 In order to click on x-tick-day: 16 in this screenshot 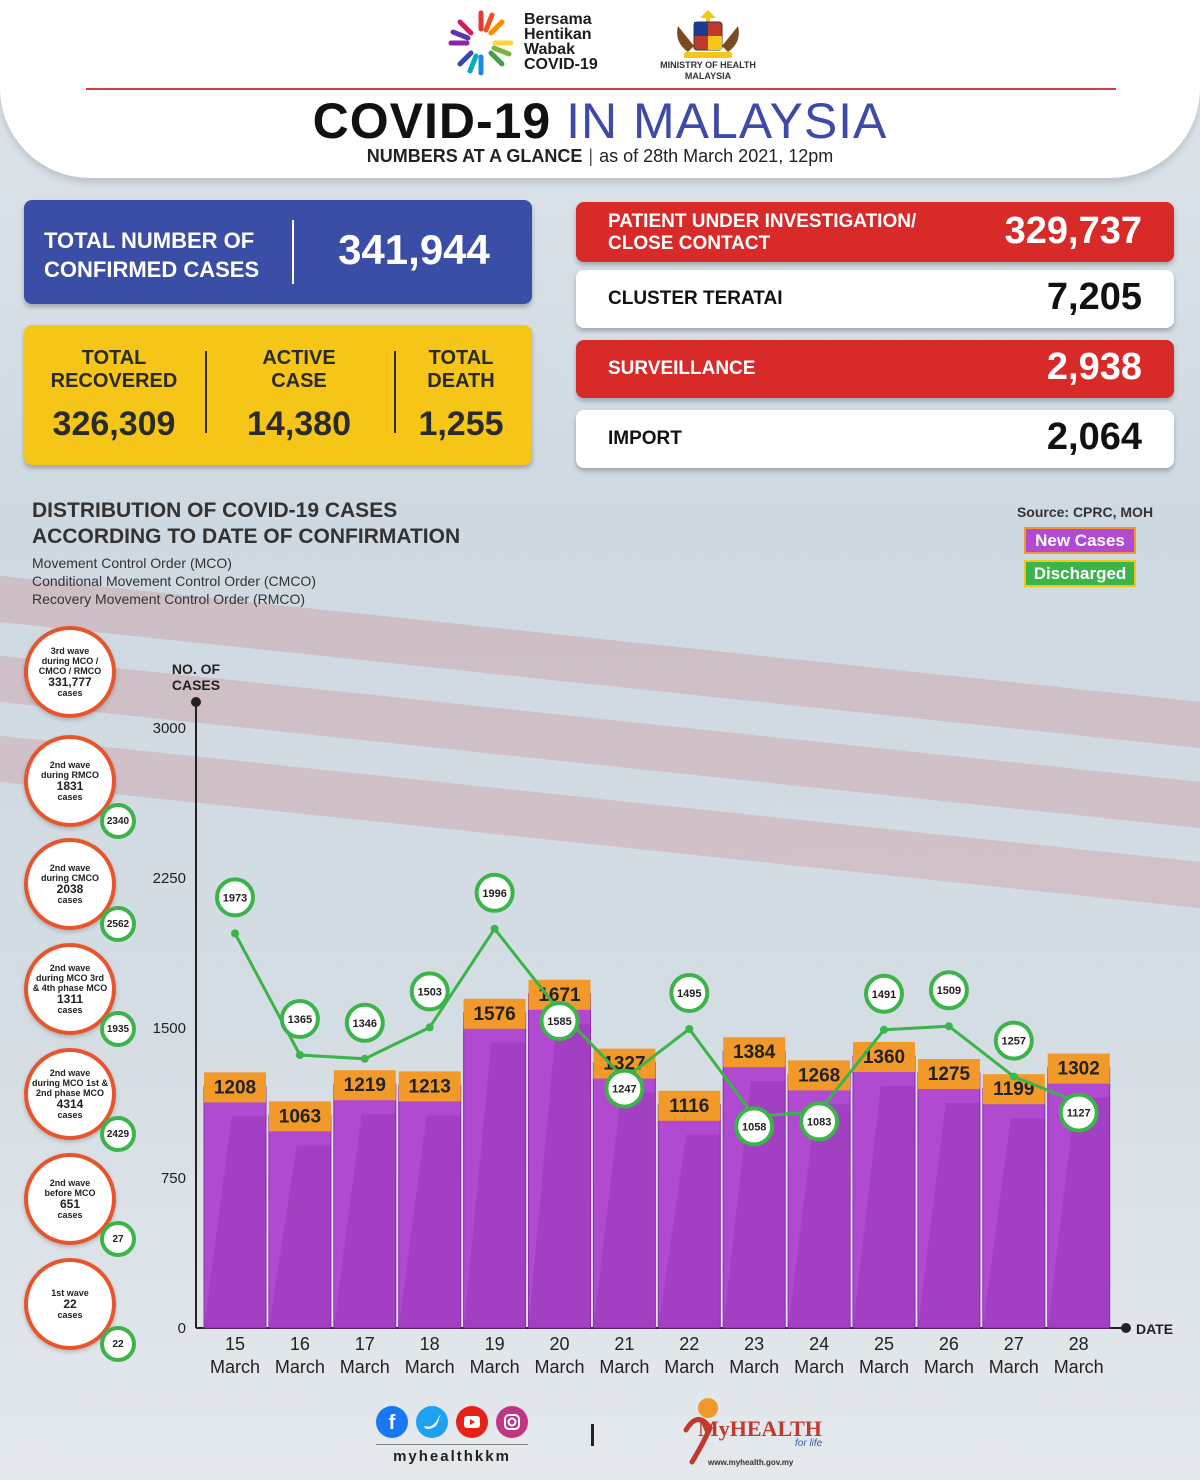, I will do `click(300, 1344)`.